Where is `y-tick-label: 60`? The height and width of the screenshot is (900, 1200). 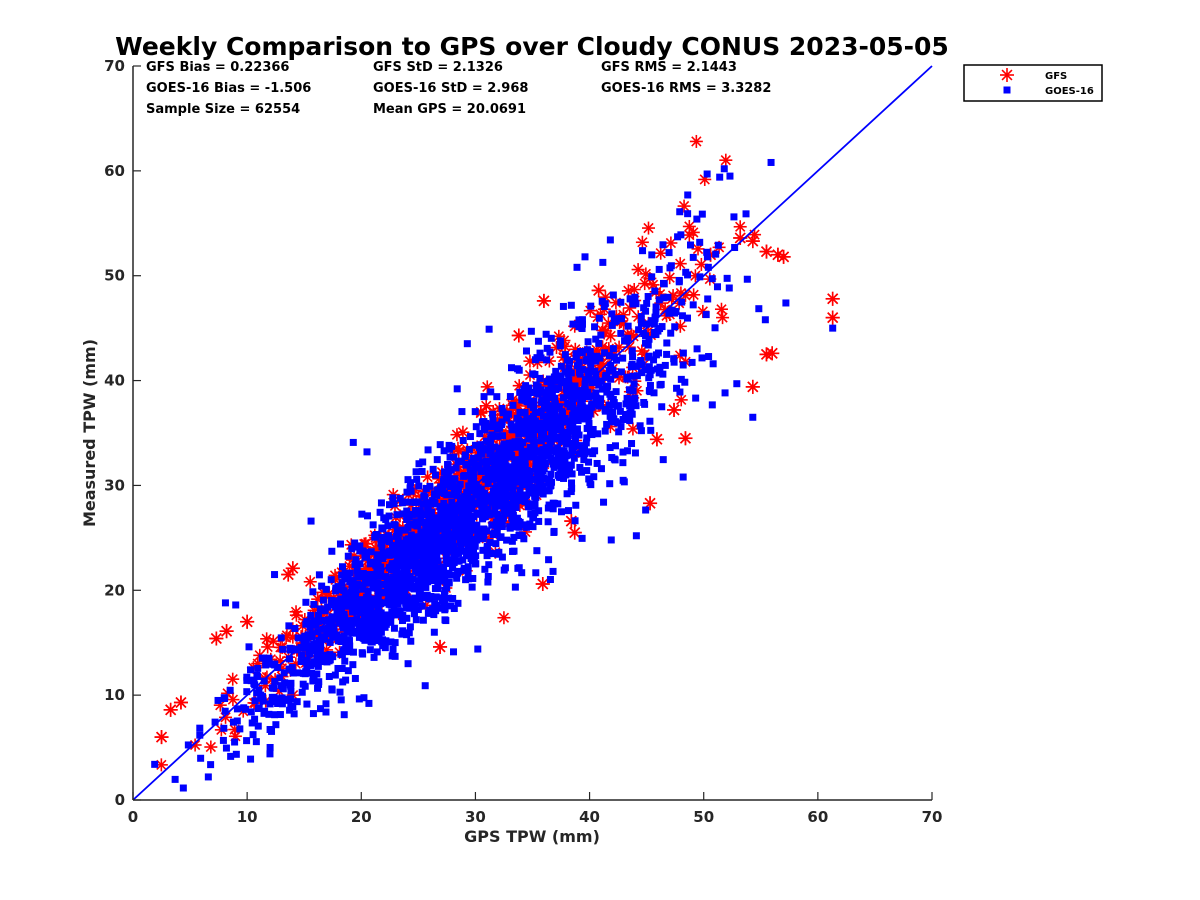
y-tick-label: 60 is located at coordinates (114, 171).